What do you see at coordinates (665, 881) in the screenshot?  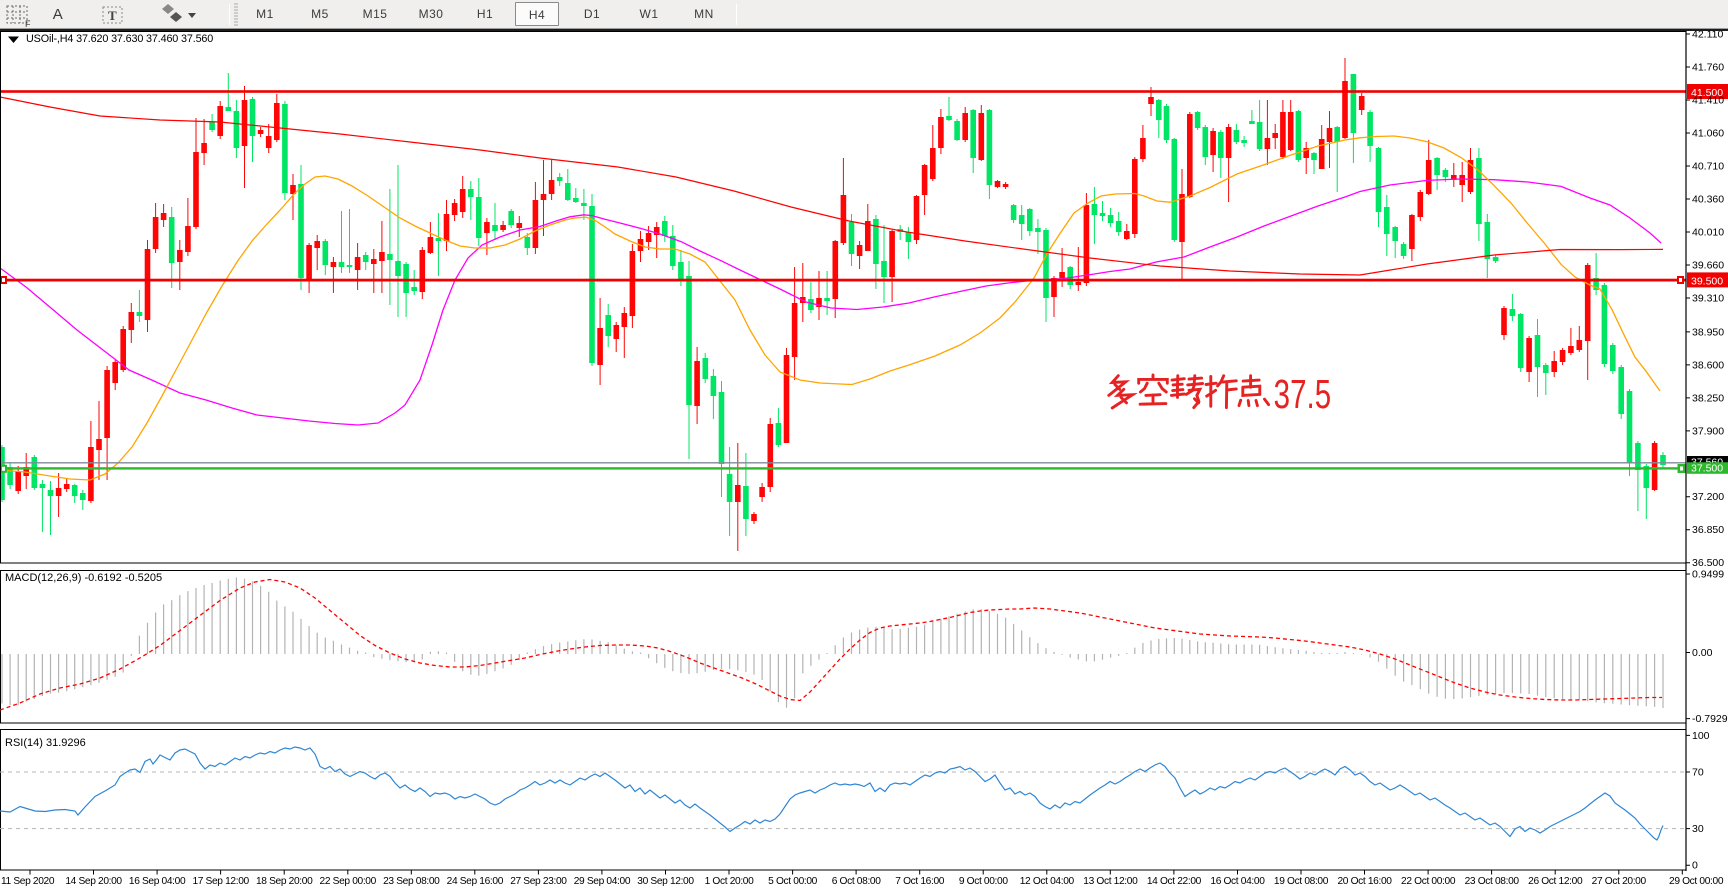 I see `svg-text: 30 Sep 12:00` at bounding box center [665, 881].